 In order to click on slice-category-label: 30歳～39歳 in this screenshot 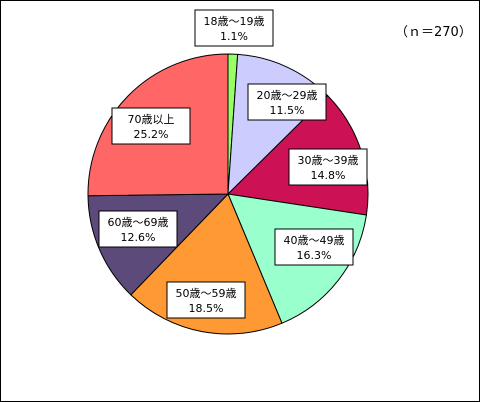, I will do `click(328, 160)`.